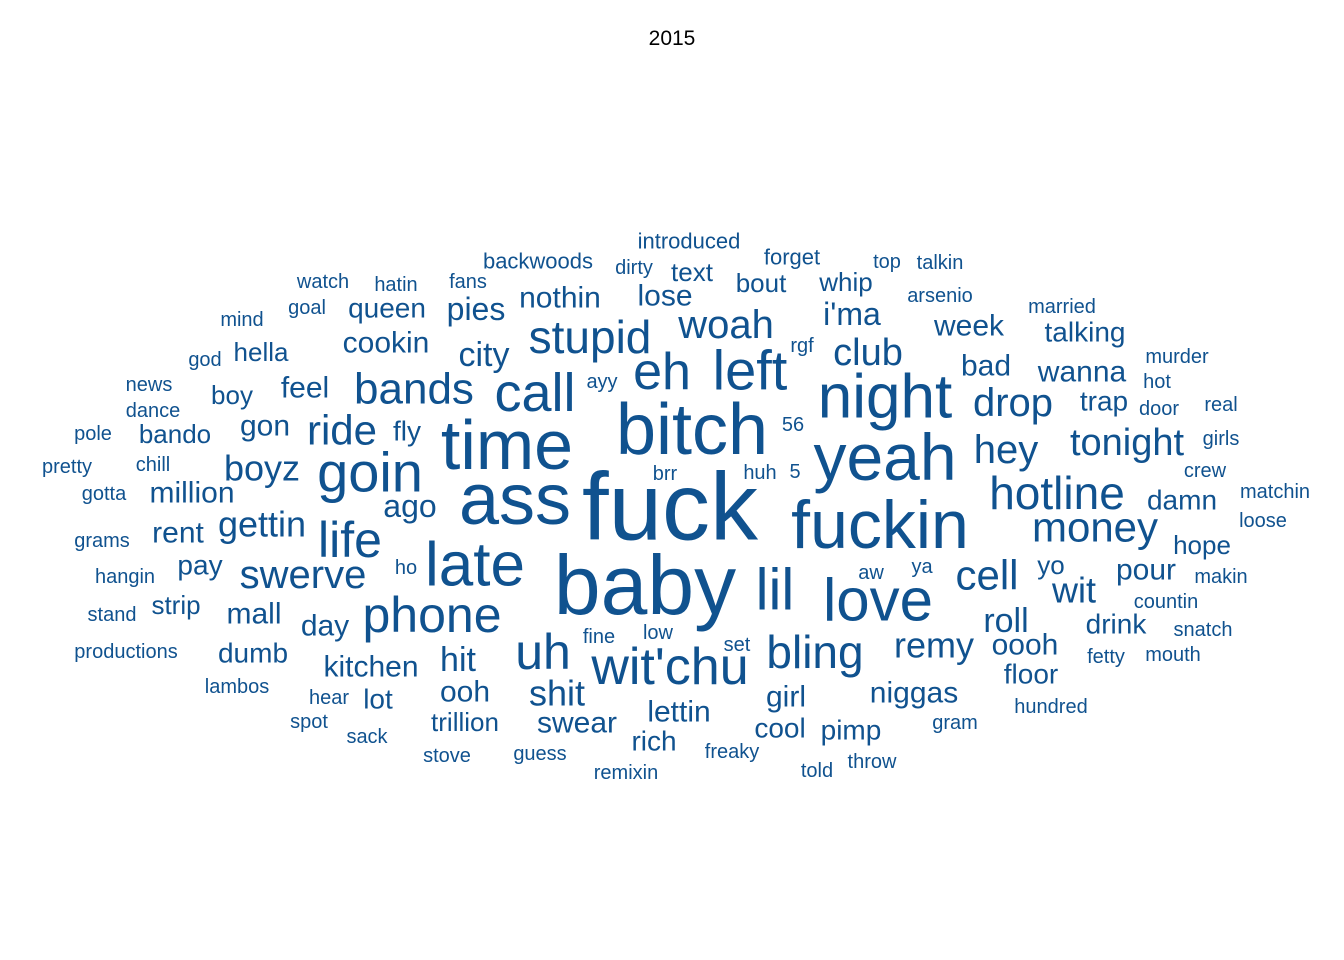 This screenshot has width=1344, height=960. What do you see at coordinates (934, 645) in the screenshot?
I see `word-remy: remy` at bounding box center [934, 645].